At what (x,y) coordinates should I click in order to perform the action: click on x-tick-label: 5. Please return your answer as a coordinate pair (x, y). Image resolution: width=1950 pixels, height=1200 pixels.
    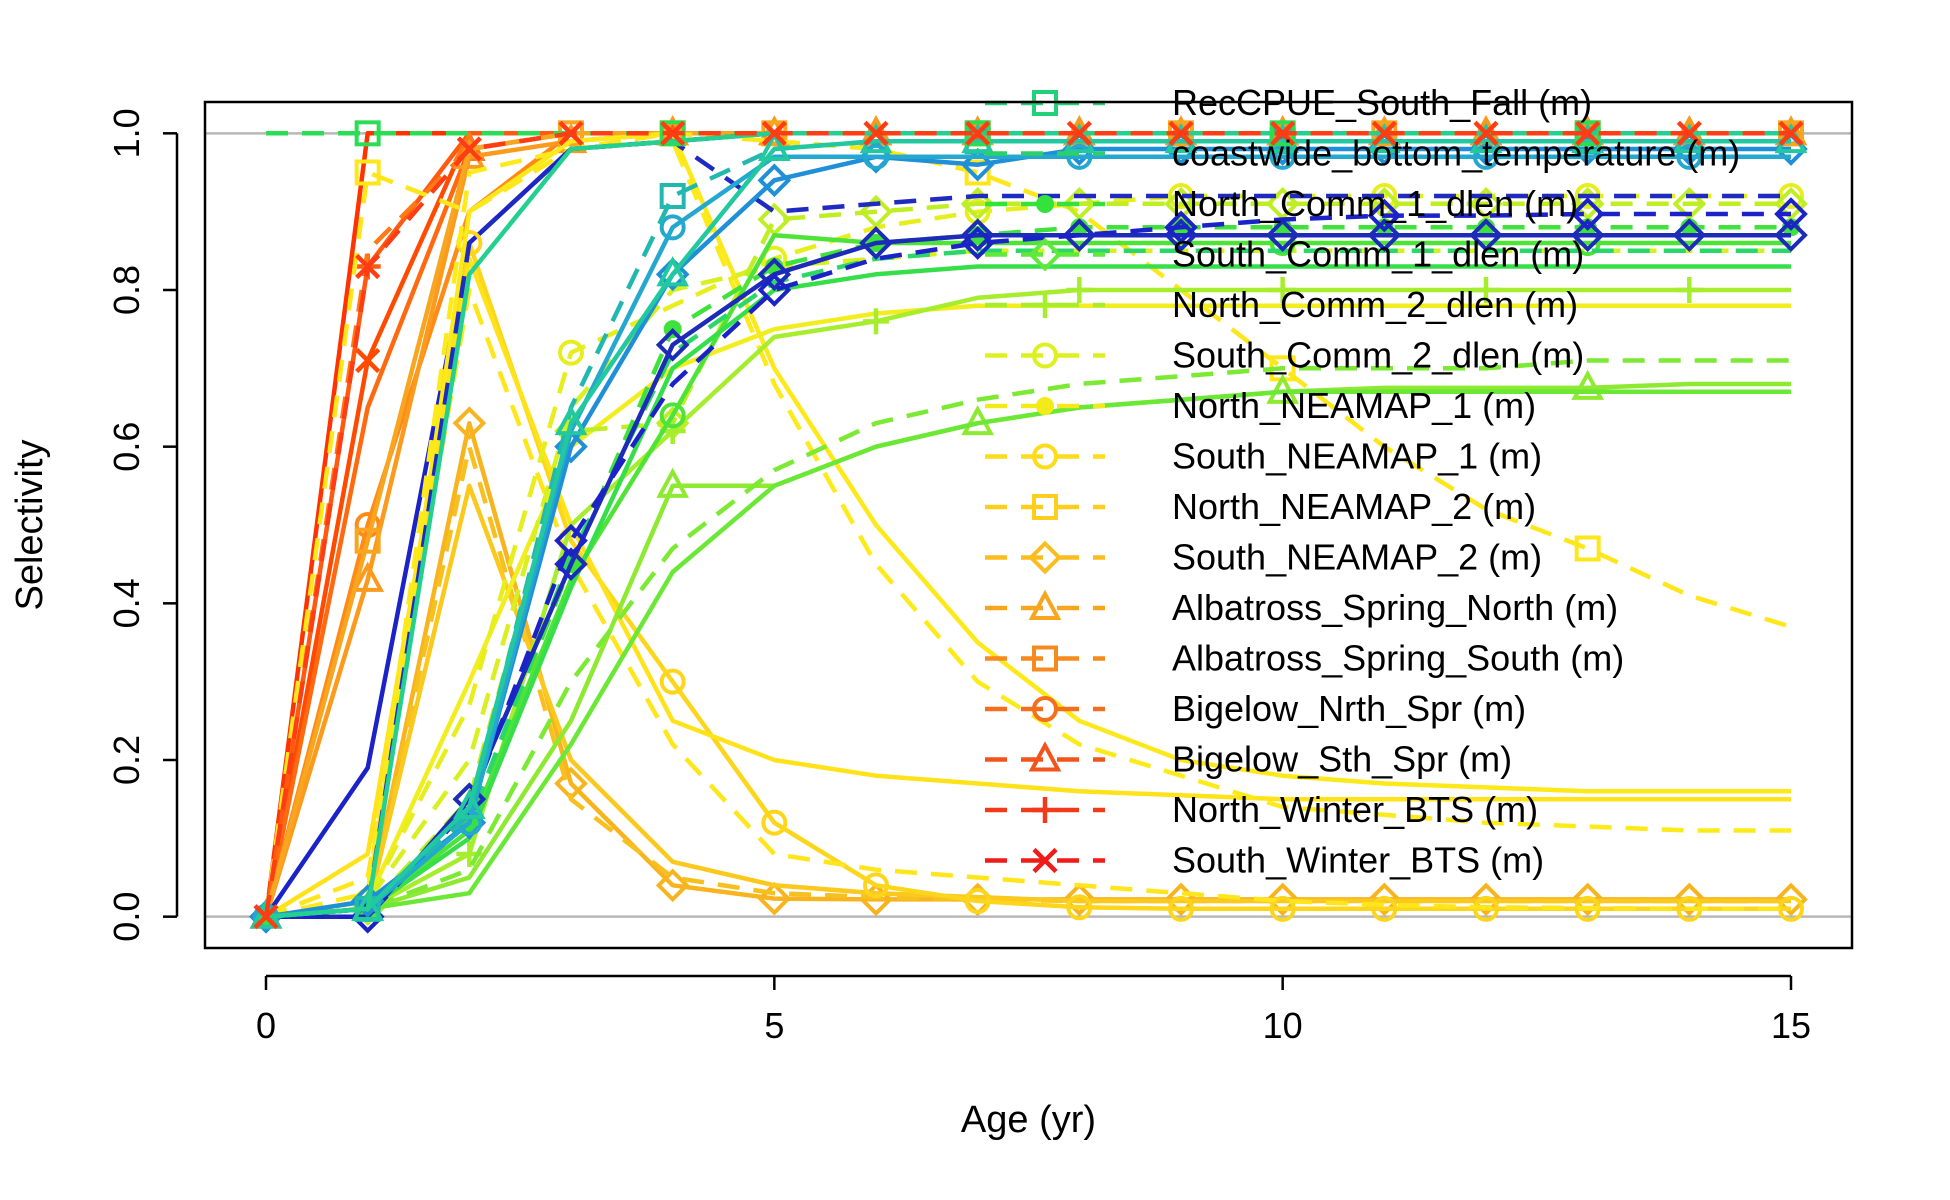
    Looking at the image, I should click on (774, 1025).